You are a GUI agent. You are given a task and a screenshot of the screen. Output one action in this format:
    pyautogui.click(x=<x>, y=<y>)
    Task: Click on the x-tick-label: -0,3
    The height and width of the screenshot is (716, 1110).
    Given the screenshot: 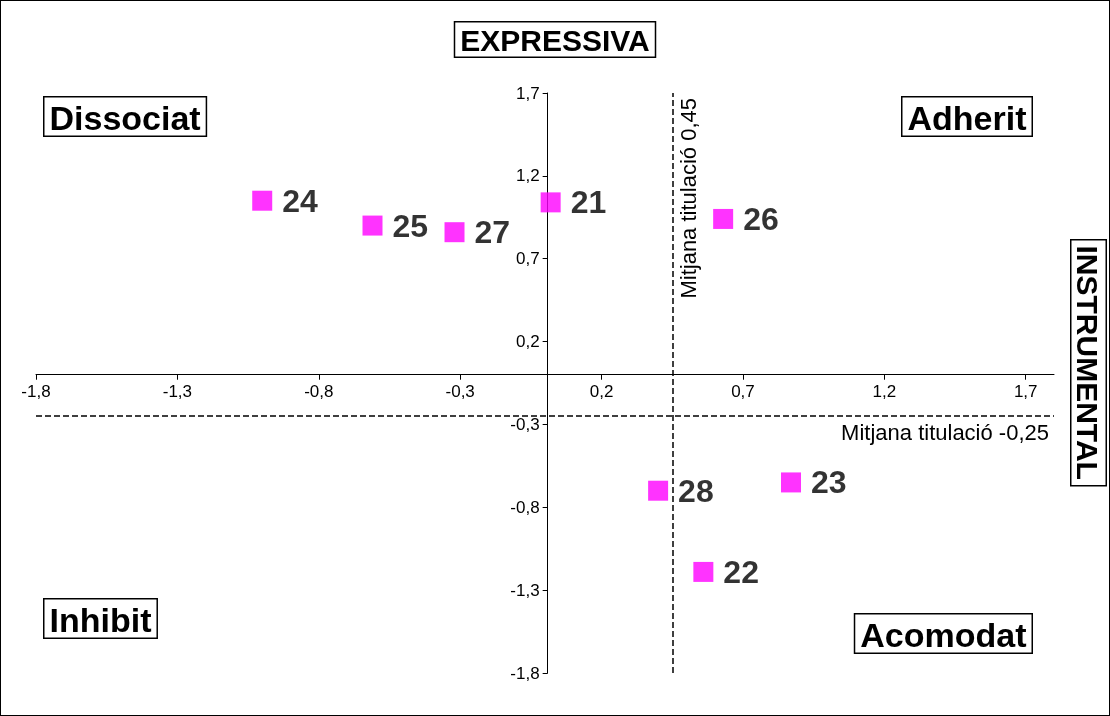 What is the action you would take?
    pyautogui.click(x=460, y=391)
    